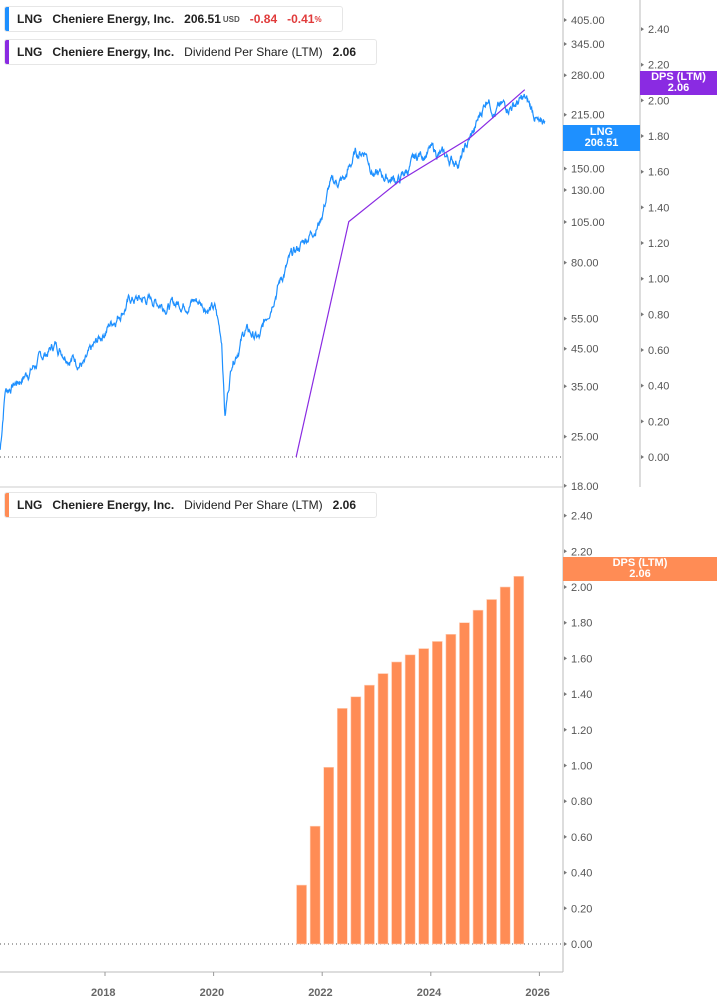  I want to click on dps-bar-tick-label: 0.60, so click(581, 838).